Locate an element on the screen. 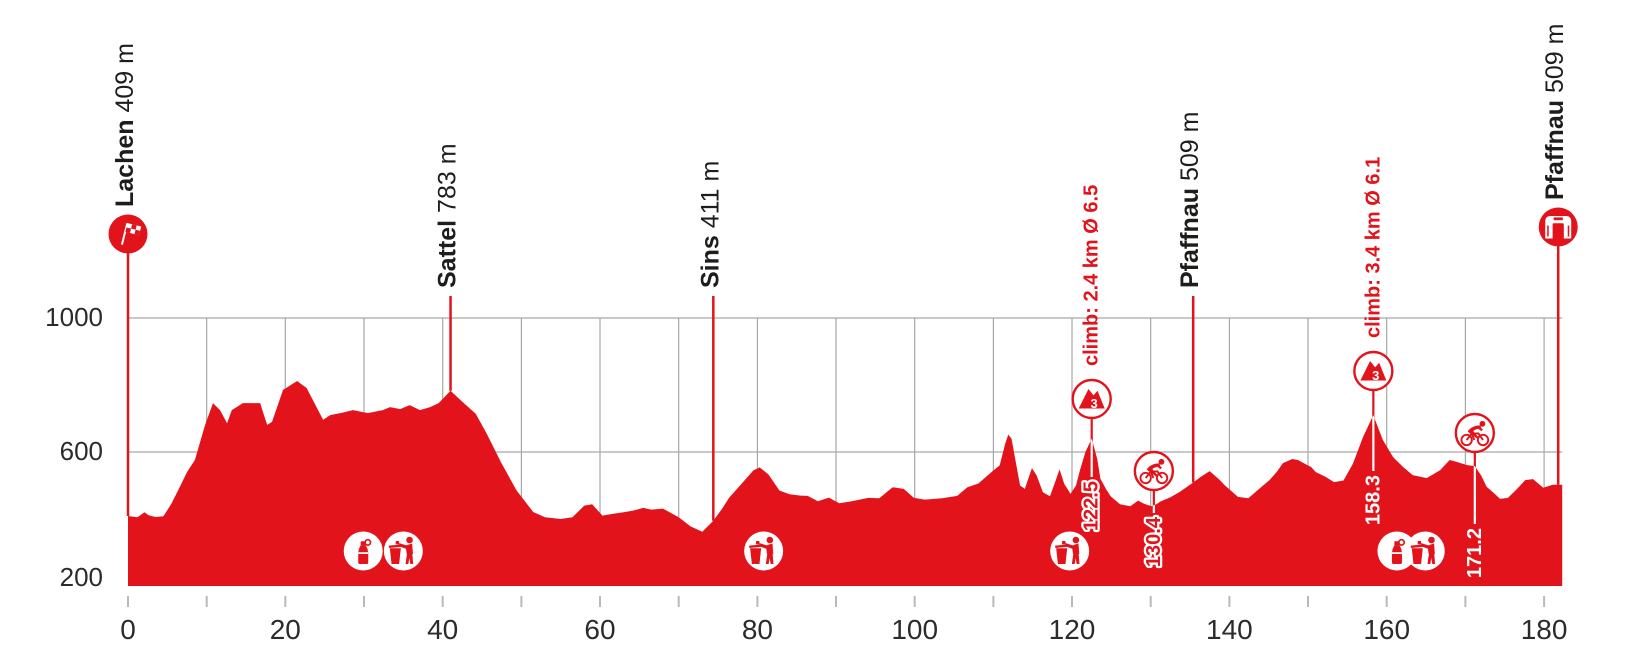 Image resolution: width=1625 pixels, height=656 pixels. km-distance-label: 171.2 is located at coordinates (1475, 553).